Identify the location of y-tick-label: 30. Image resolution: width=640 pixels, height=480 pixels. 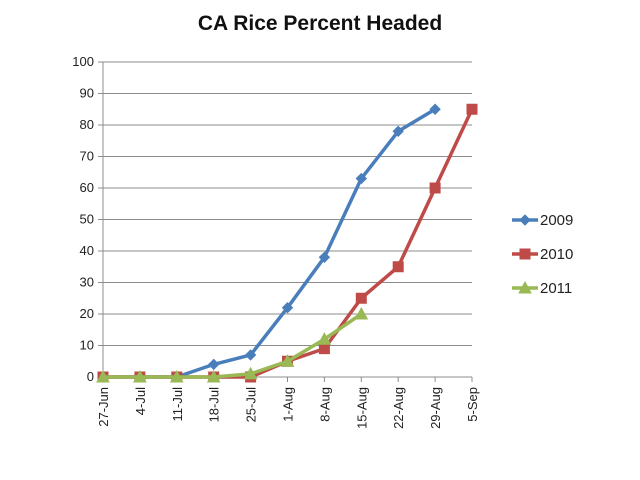
(87, 282).